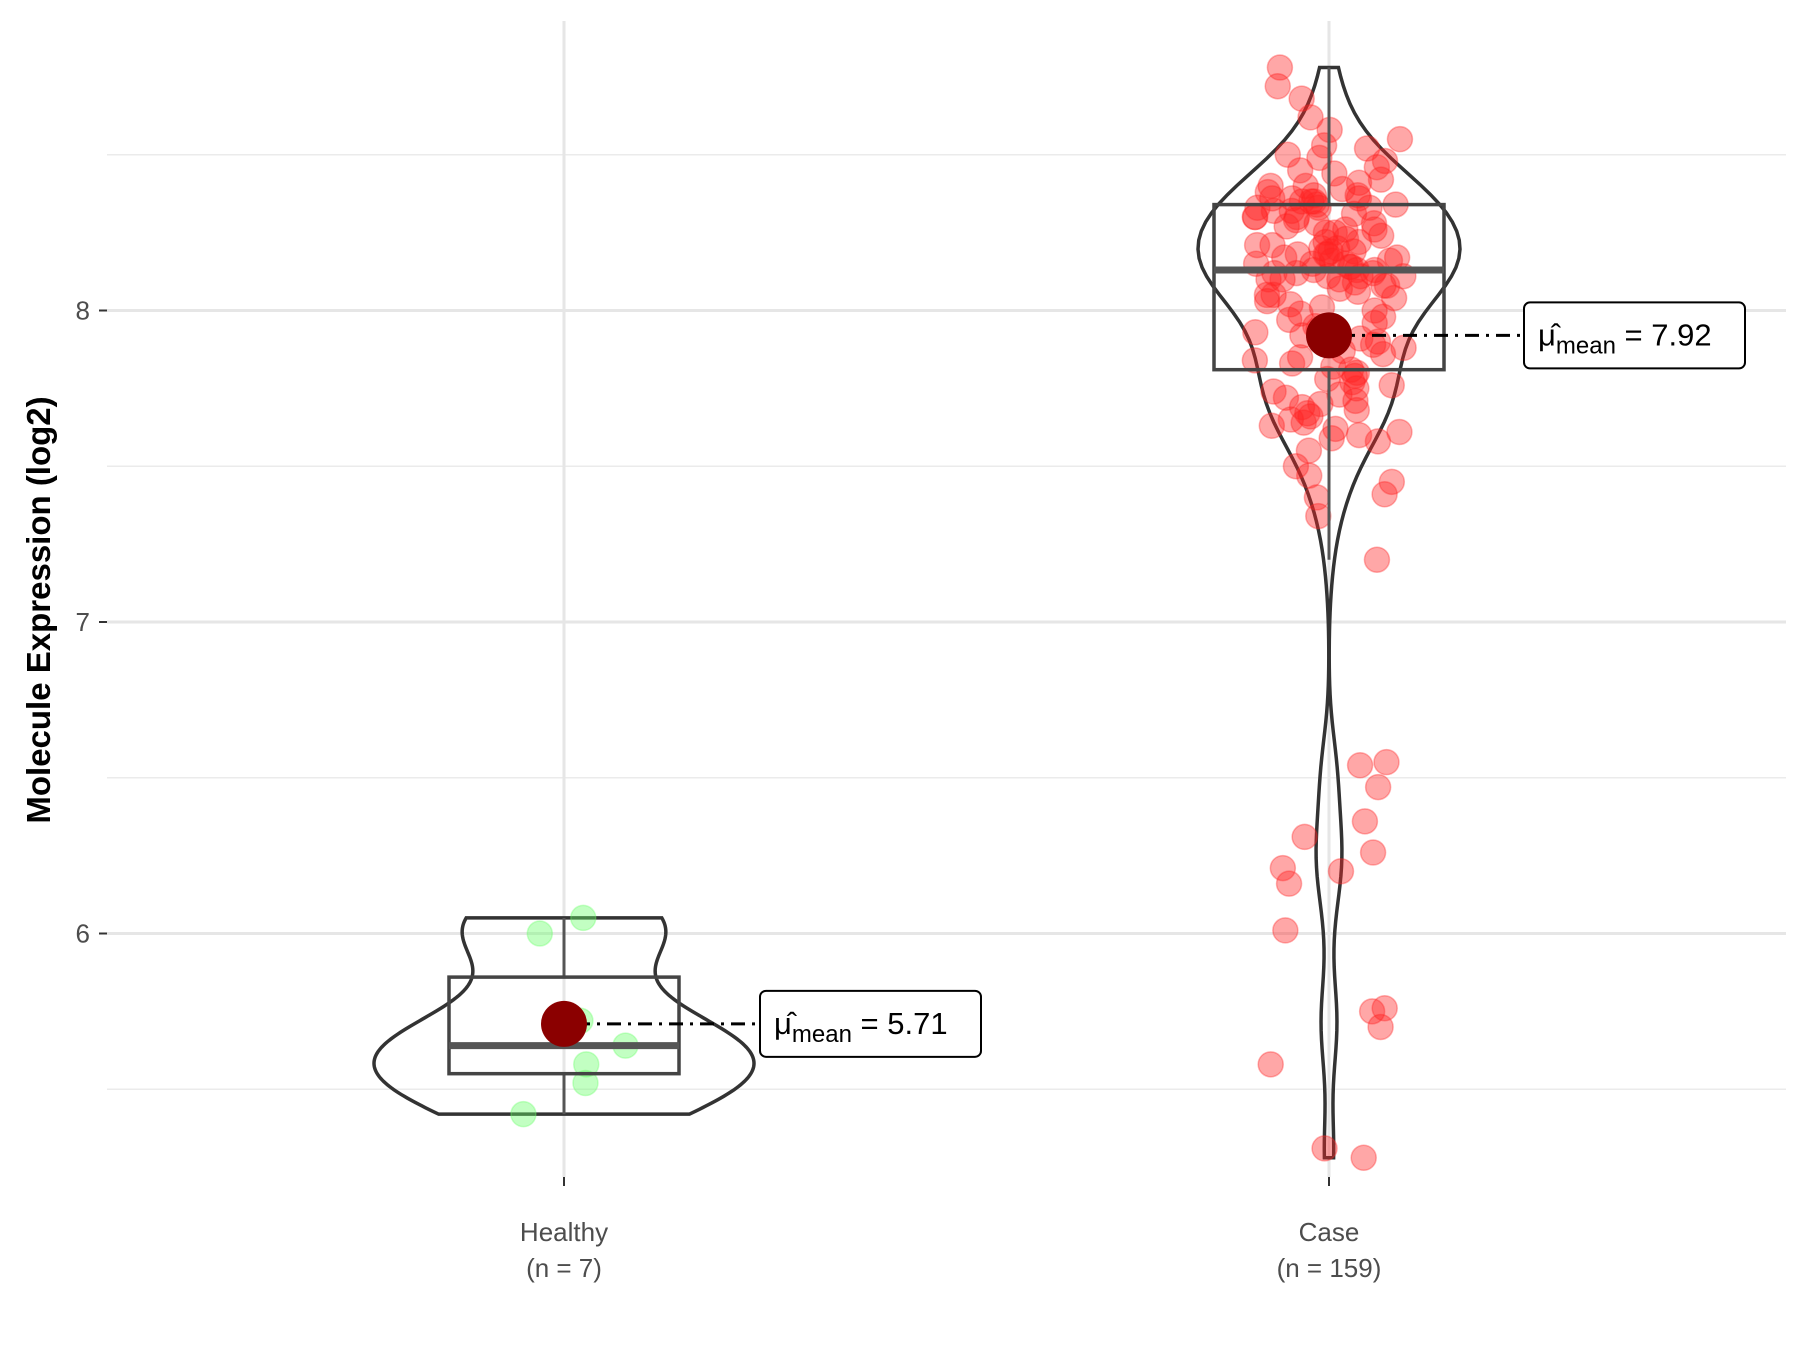  I want to click on violin-case, so click(1329, 612).